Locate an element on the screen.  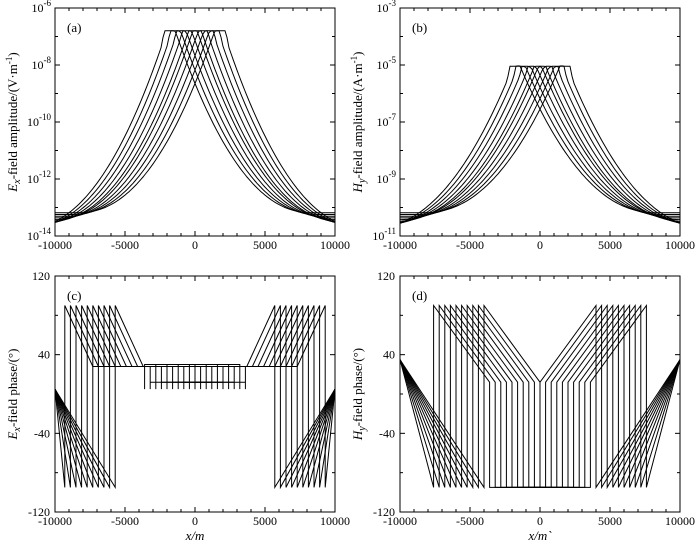
y-axis-label: Hy-field amplitude/(A·m-1) is located at coordinates (358, 123).